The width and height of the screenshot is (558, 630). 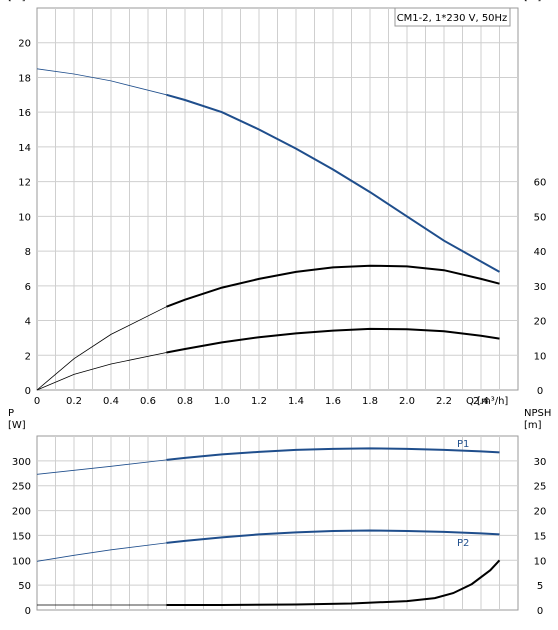 I want to click on x-tick-label: 0.2, so click(x=74, y=401).